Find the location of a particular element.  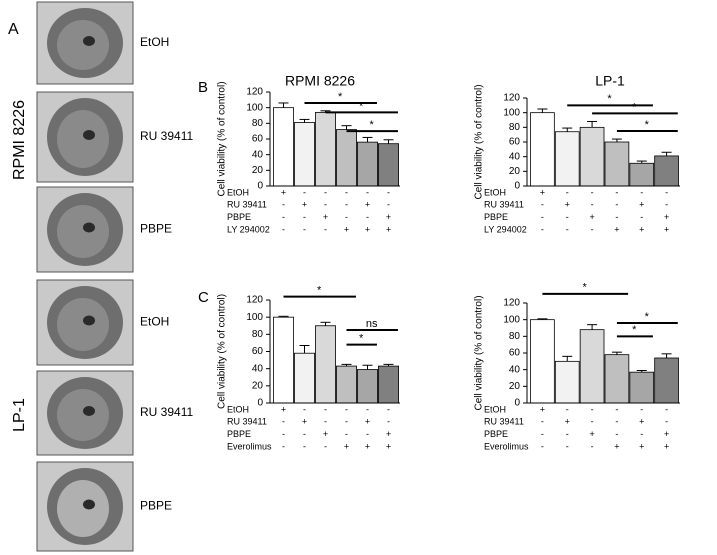

chart-title: RPMI 8226 is located at coordinates (320, 81).